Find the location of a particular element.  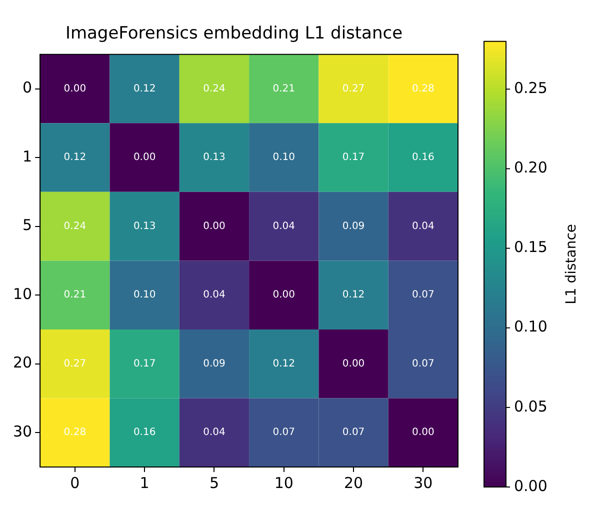

y-tick-label: 30 is located at coordinates (22, 431).